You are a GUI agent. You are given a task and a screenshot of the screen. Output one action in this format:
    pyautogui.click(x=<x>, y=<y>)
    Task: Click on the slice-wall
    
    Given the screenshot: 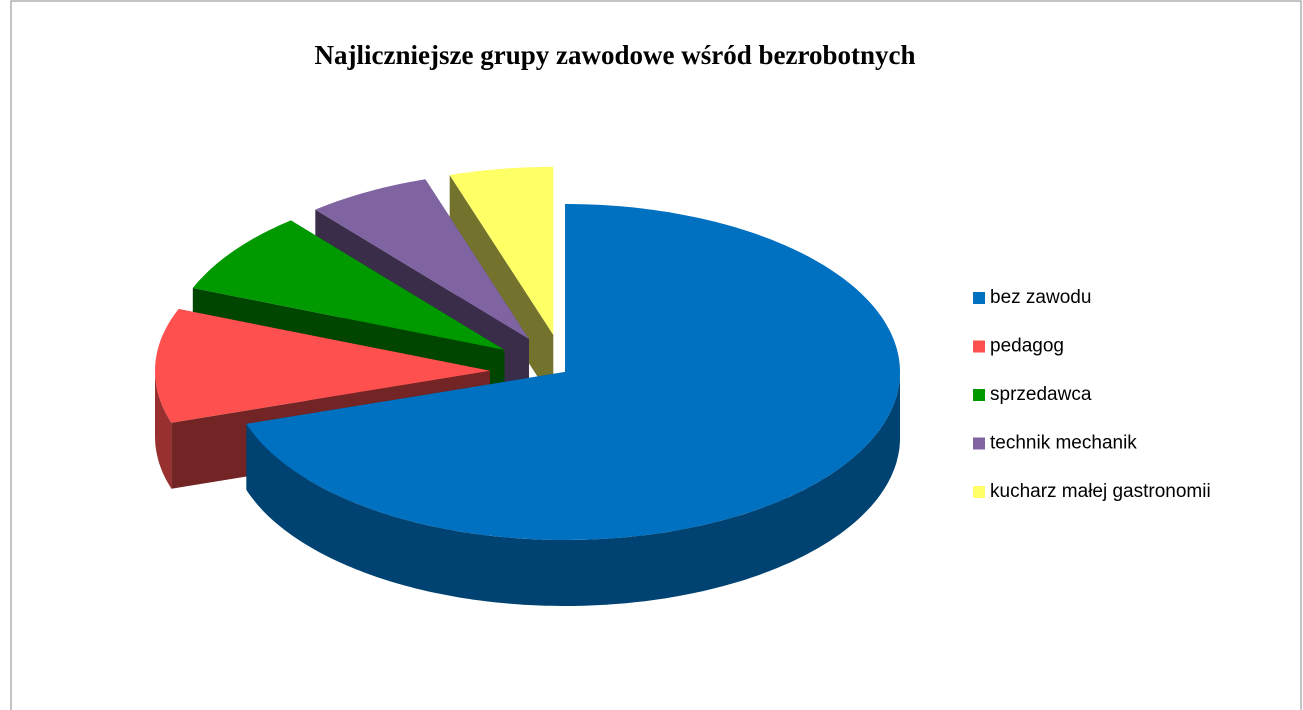 What is the action you would take?
    pyautogui.click(x=163, y=429)
    